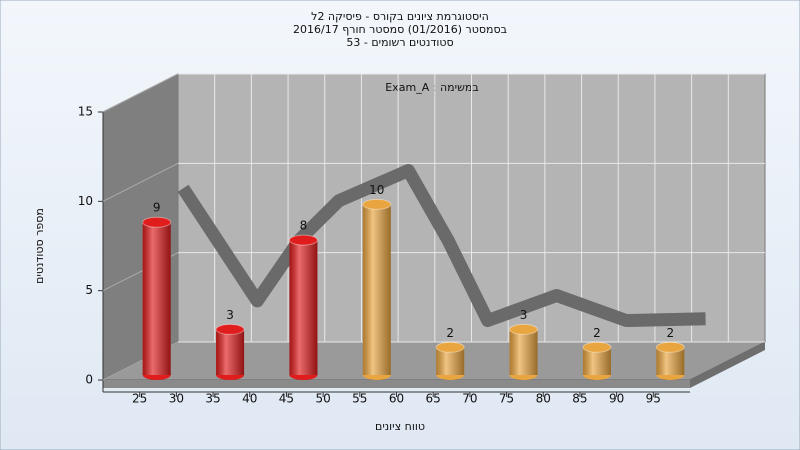  I want to click on y-axis-label: מספר סטודנטים, so click(39, 246).